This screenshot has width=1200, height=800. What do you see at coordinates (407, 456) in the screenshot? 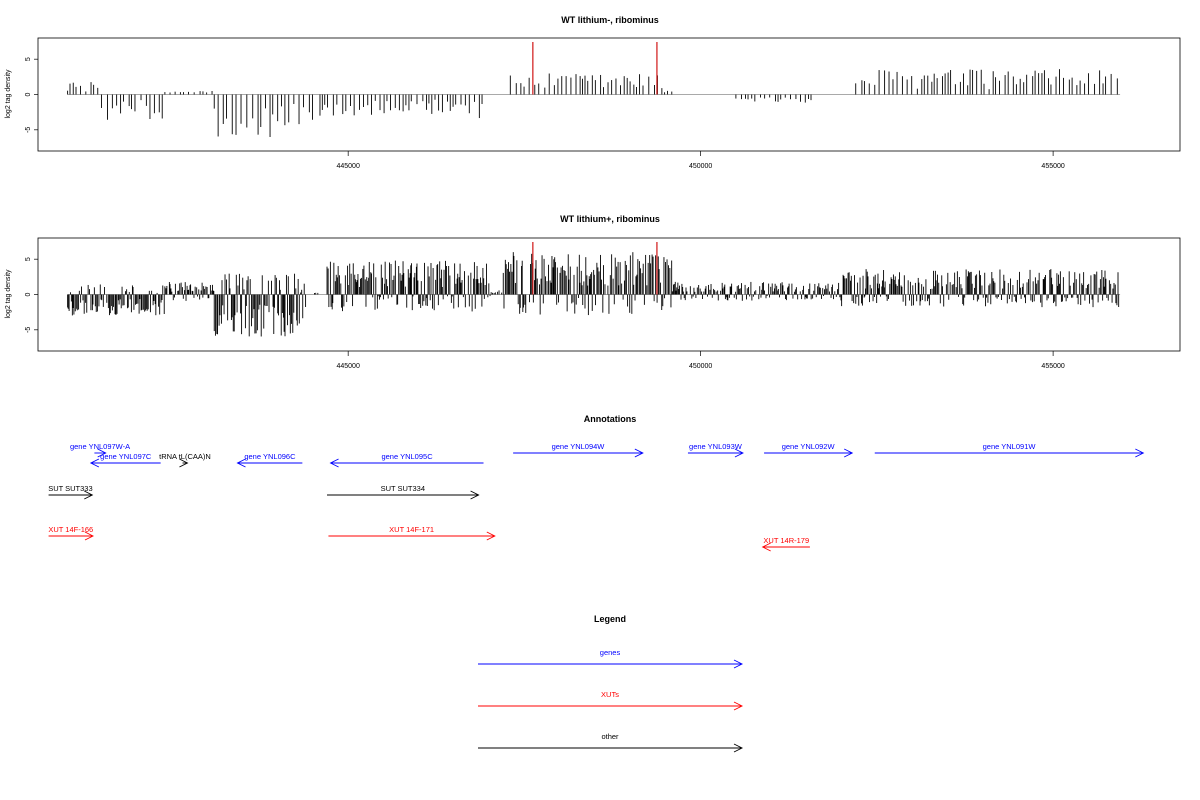
I see `feature-label: gene YNL095C` at bounding box center [407, 456].